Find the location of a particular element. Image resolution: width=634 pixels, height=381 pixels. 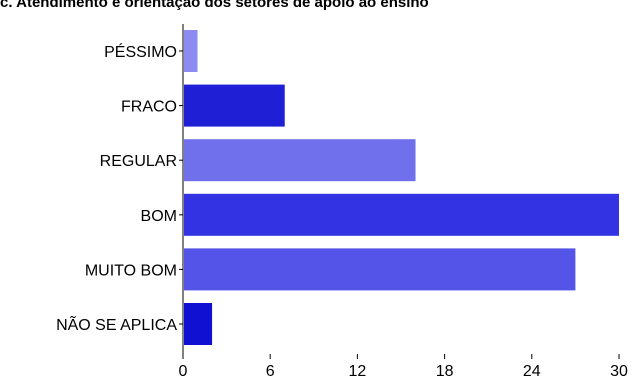

category-label: MUITO BOM is located at coordinates (131, 270).